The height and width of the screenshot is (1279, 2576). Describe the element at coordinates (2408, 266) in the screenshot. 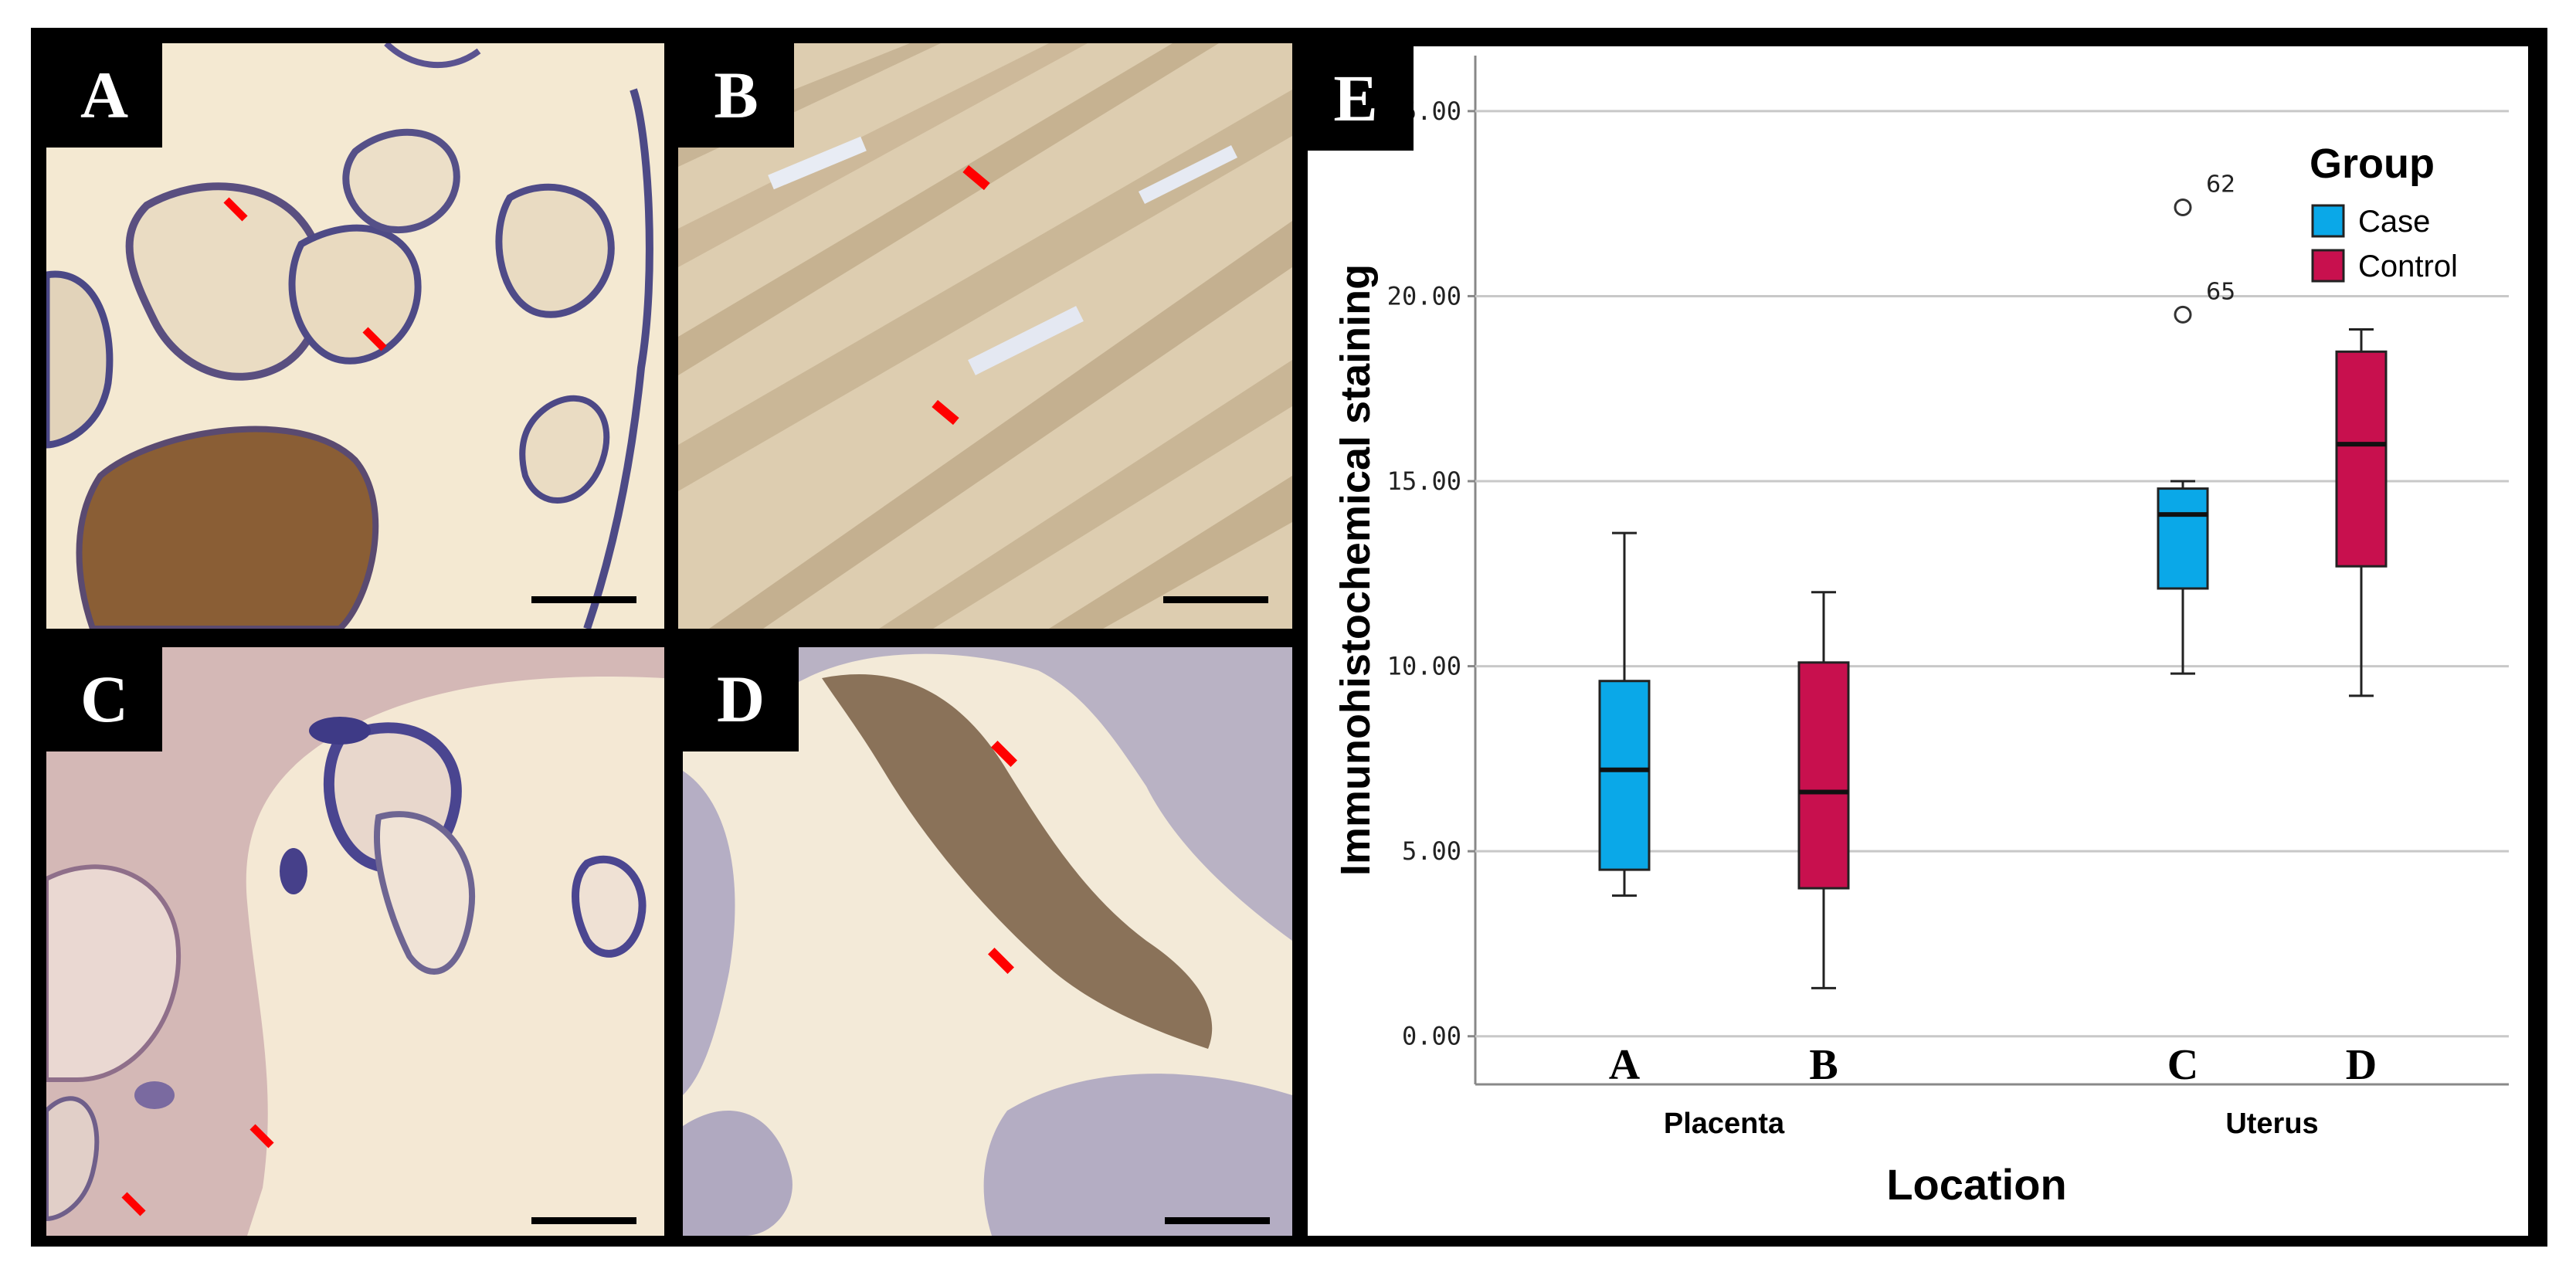

I see `legend-label-control: Control` at that location.